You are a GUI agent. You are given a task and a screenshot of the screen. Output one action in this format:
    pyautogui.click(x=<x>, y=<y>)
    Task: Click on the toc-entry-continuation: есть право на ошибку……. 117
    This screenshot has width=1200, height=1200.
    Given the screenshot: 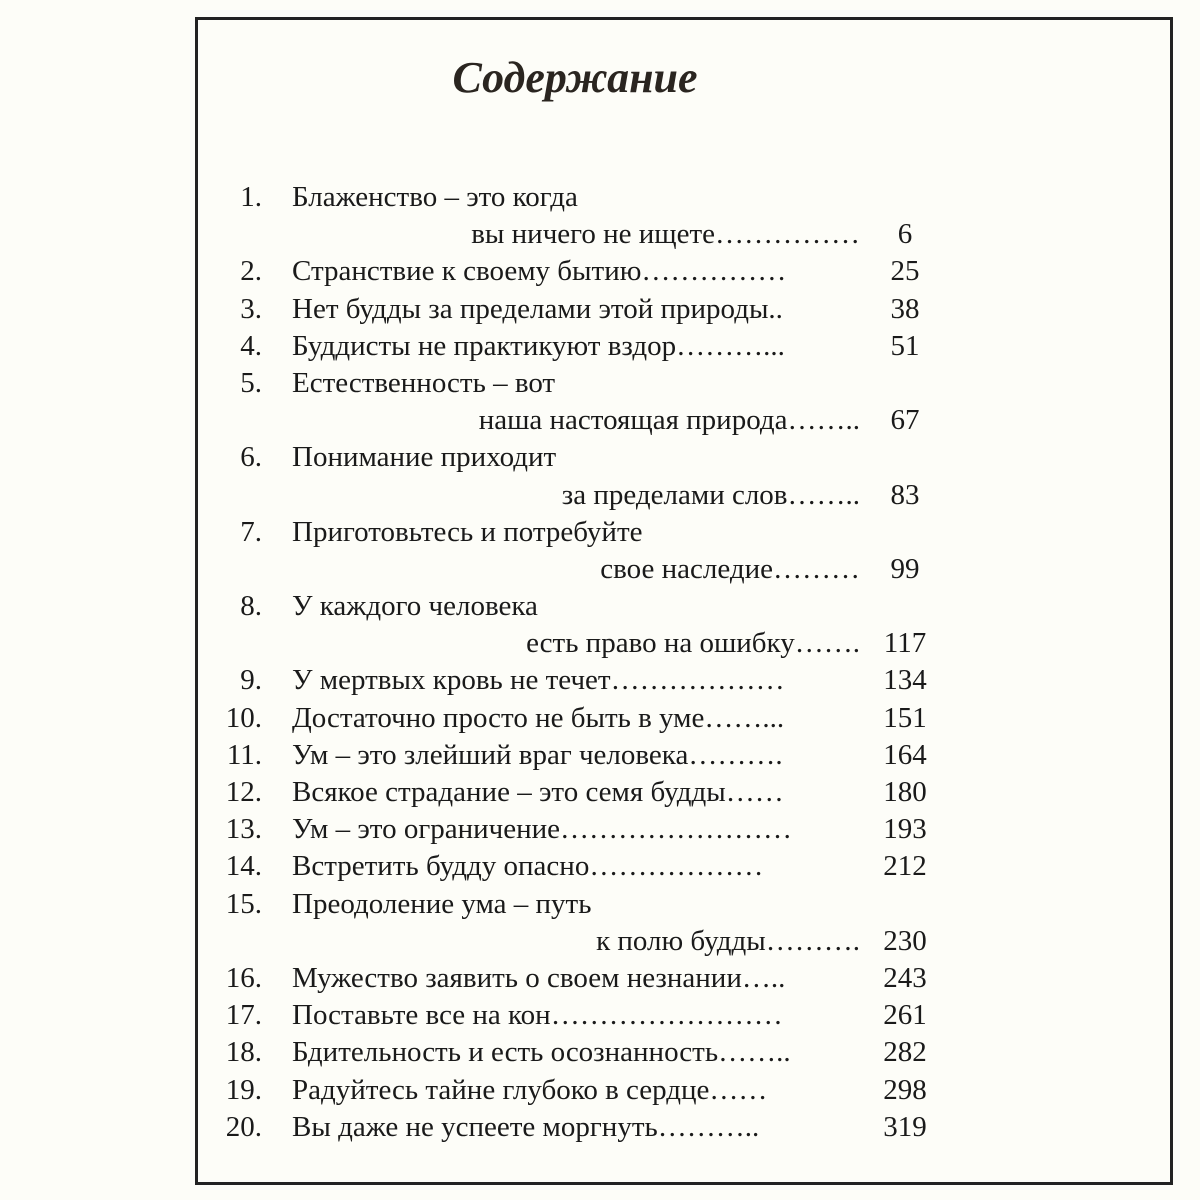 What is the action you would take?
    pyautogui.click(x=580, y=643)
    